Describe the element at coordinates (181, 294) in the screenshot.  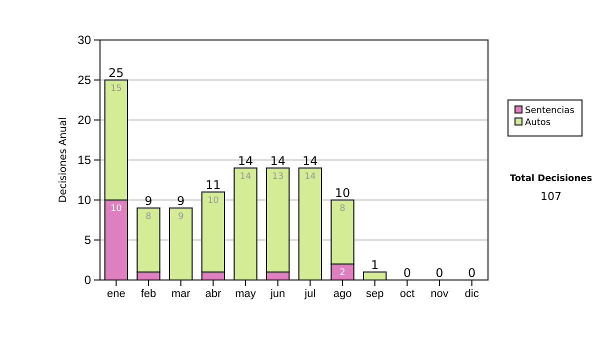
I see `x-tick-label: mar` at that location.